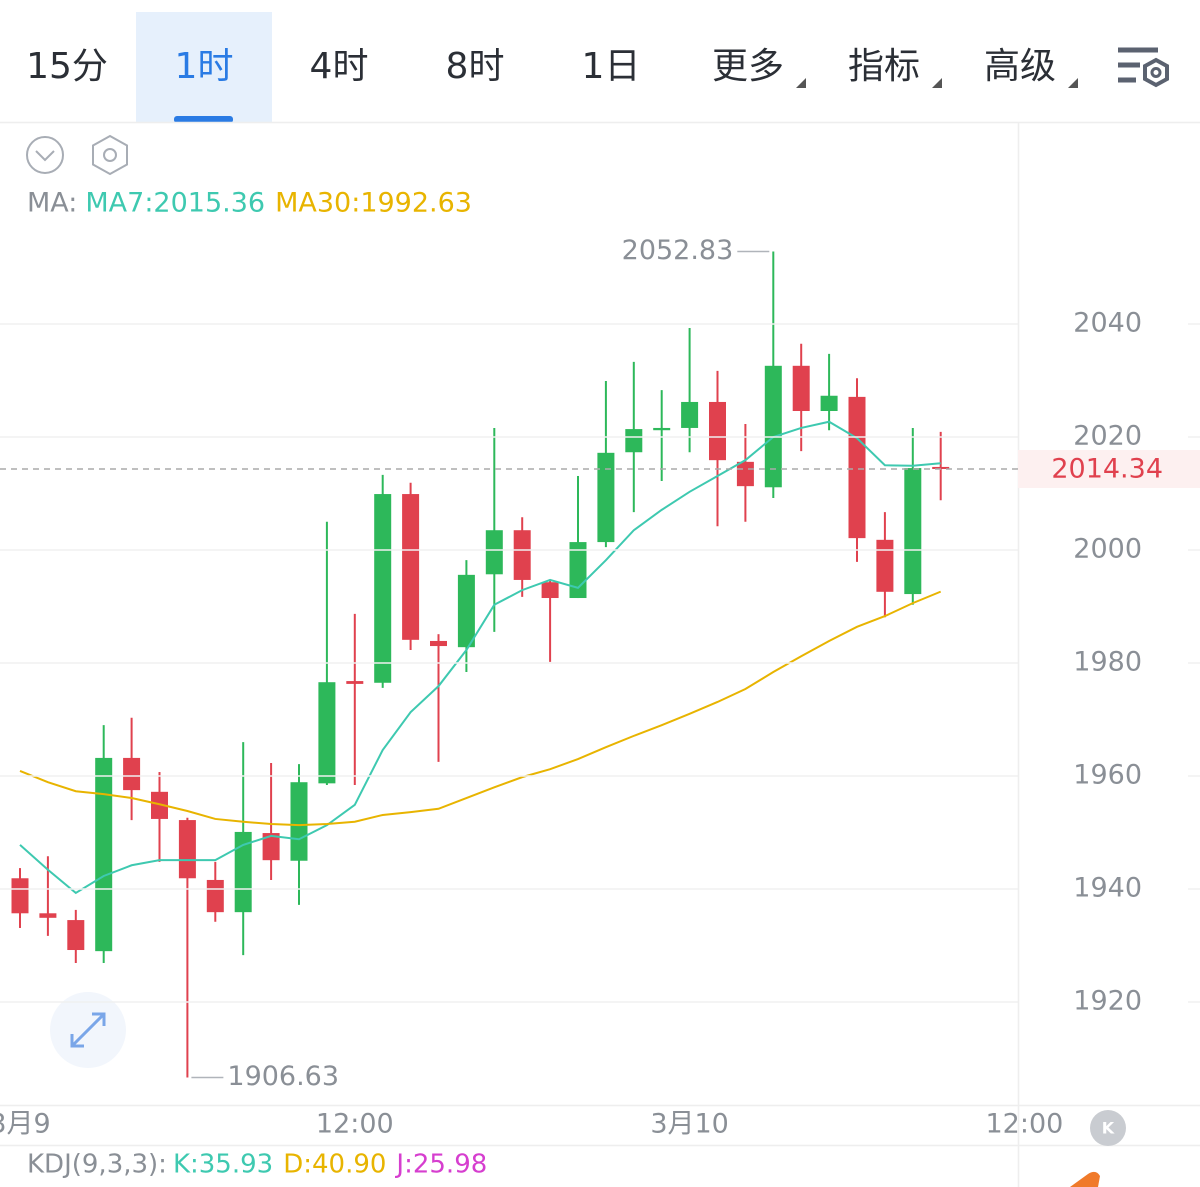 The image size is (1200, 1187). Describe the element at coordinates (283, 1076) in the screenshot. I see `min-label: 1906.63` at that location.